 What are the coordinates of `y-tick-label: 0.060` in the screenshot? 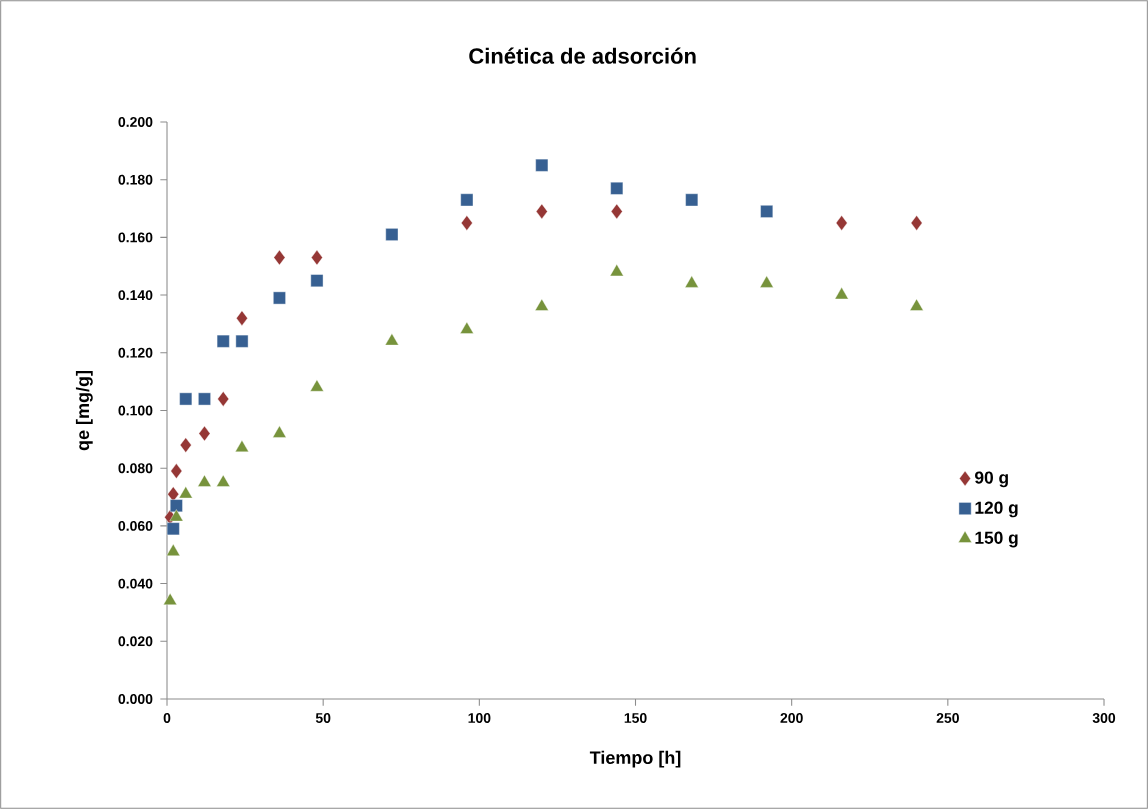 It's located at (135, 525).